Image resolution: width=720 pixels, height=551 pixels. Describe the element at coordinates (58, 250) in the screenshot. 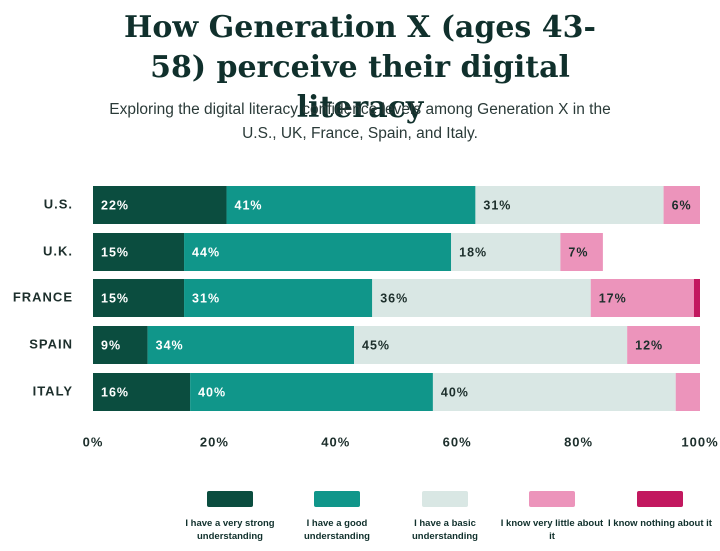

I see `y-tick-label: U.K.` at that location.